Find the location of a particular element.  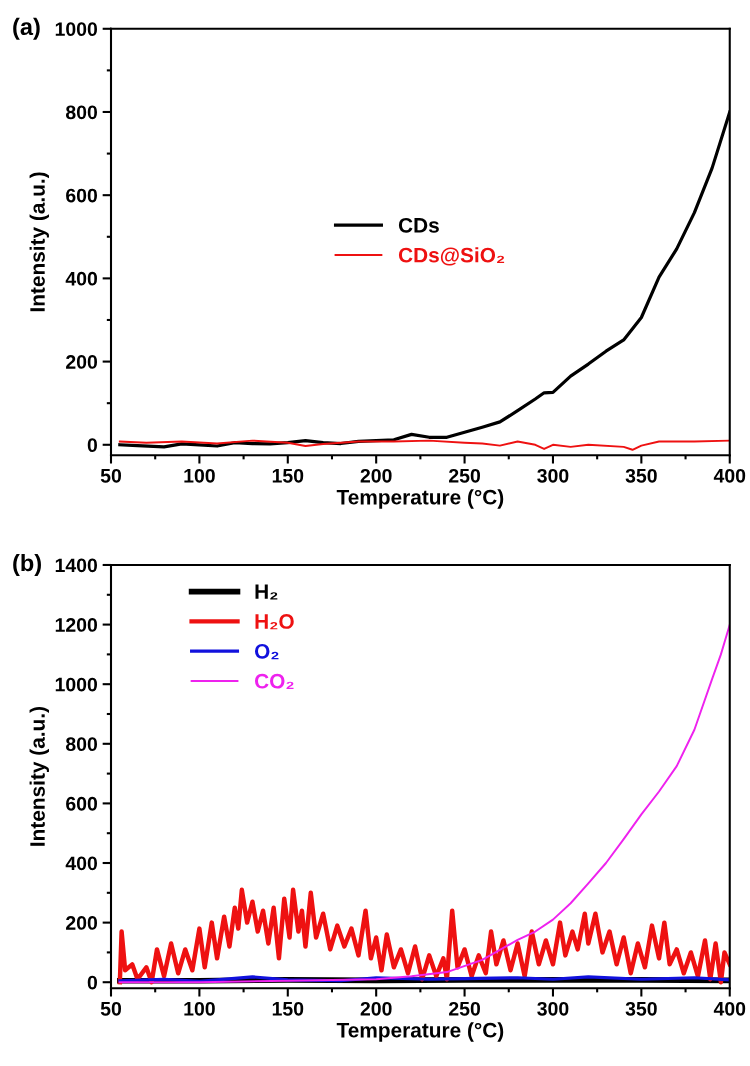

chart-title: (b) is located at coordinates (27, 564).